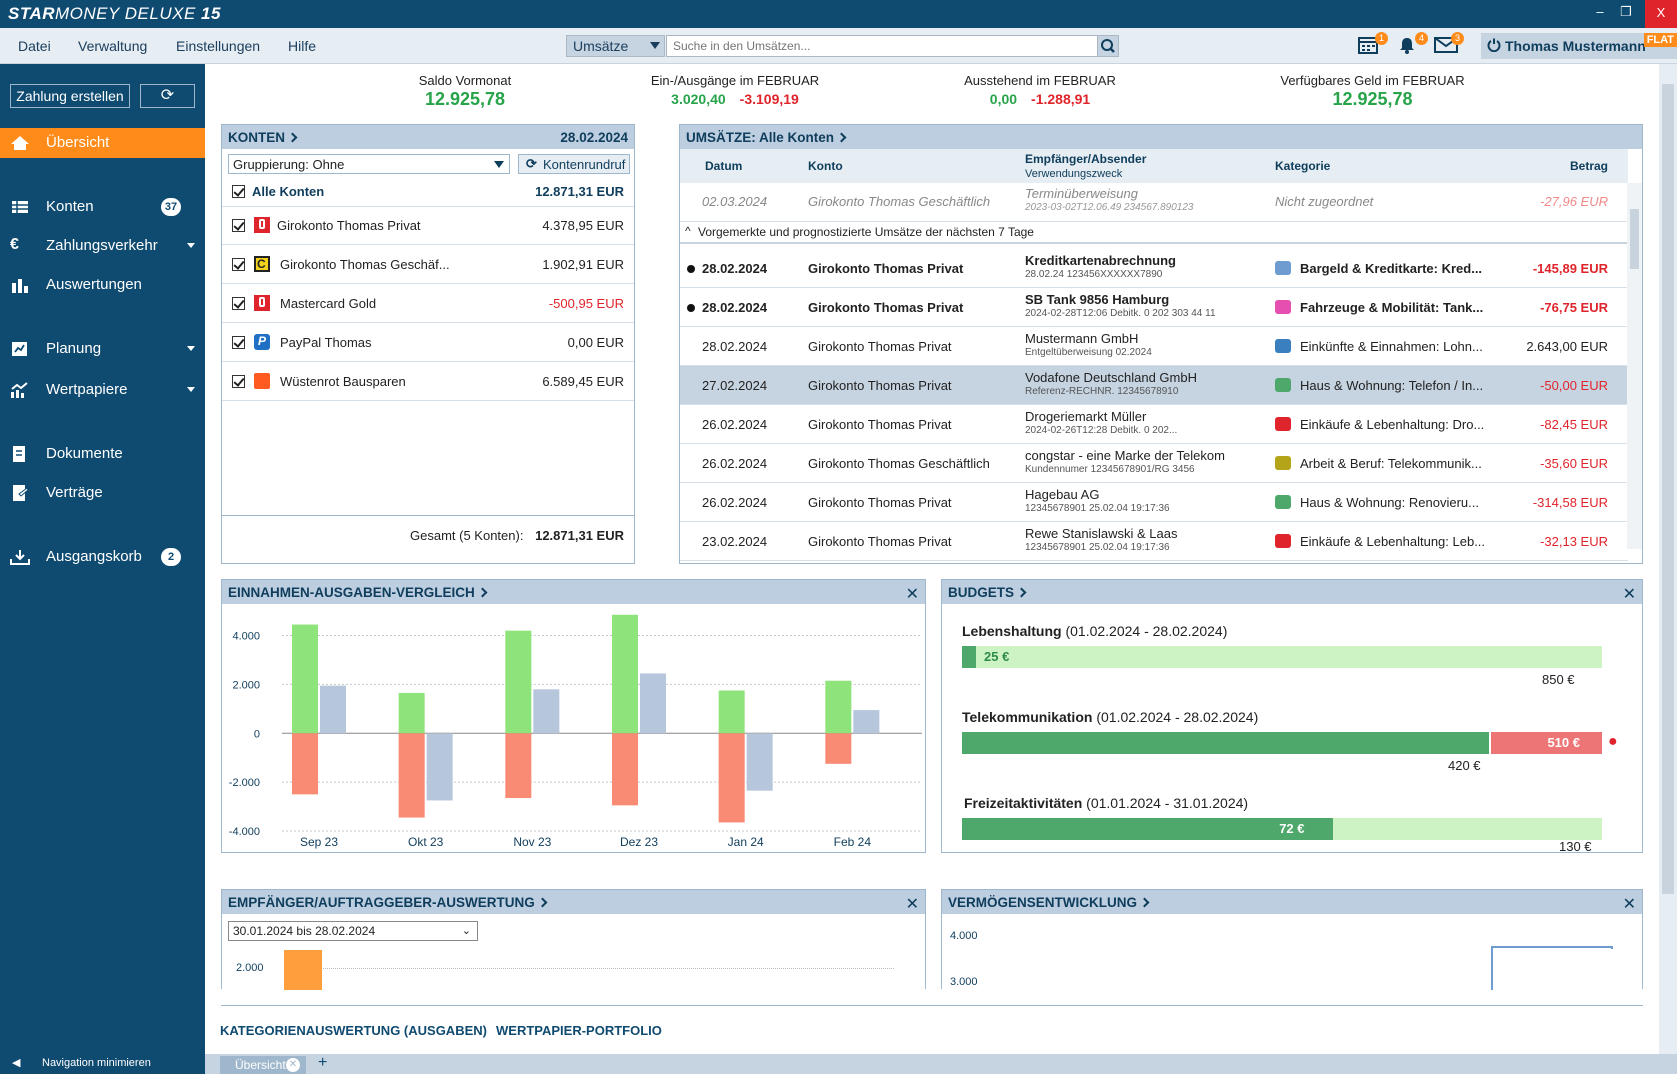 The width and height of the screenshot is (1677, 1074). Describe the element at coordinates (428, 137) in the screenshot. I see `konten-header: KONTEN 28.02.2024` at that location.